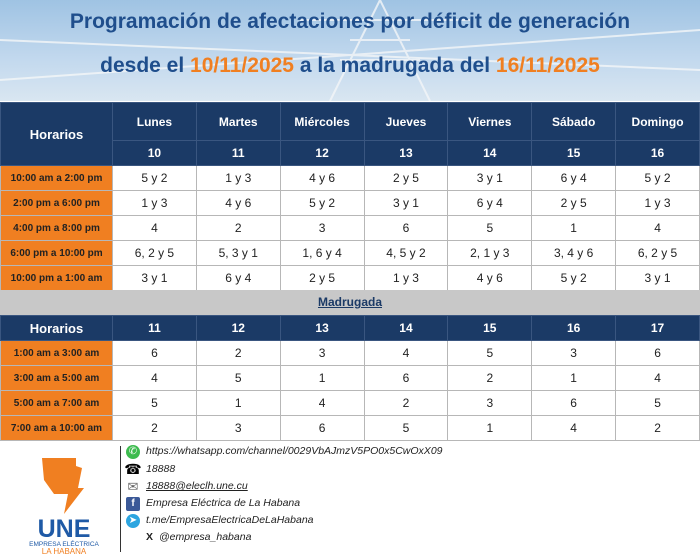  I want to click on time-slot: 1:00 am a 3:00 am, so click(56, 353).